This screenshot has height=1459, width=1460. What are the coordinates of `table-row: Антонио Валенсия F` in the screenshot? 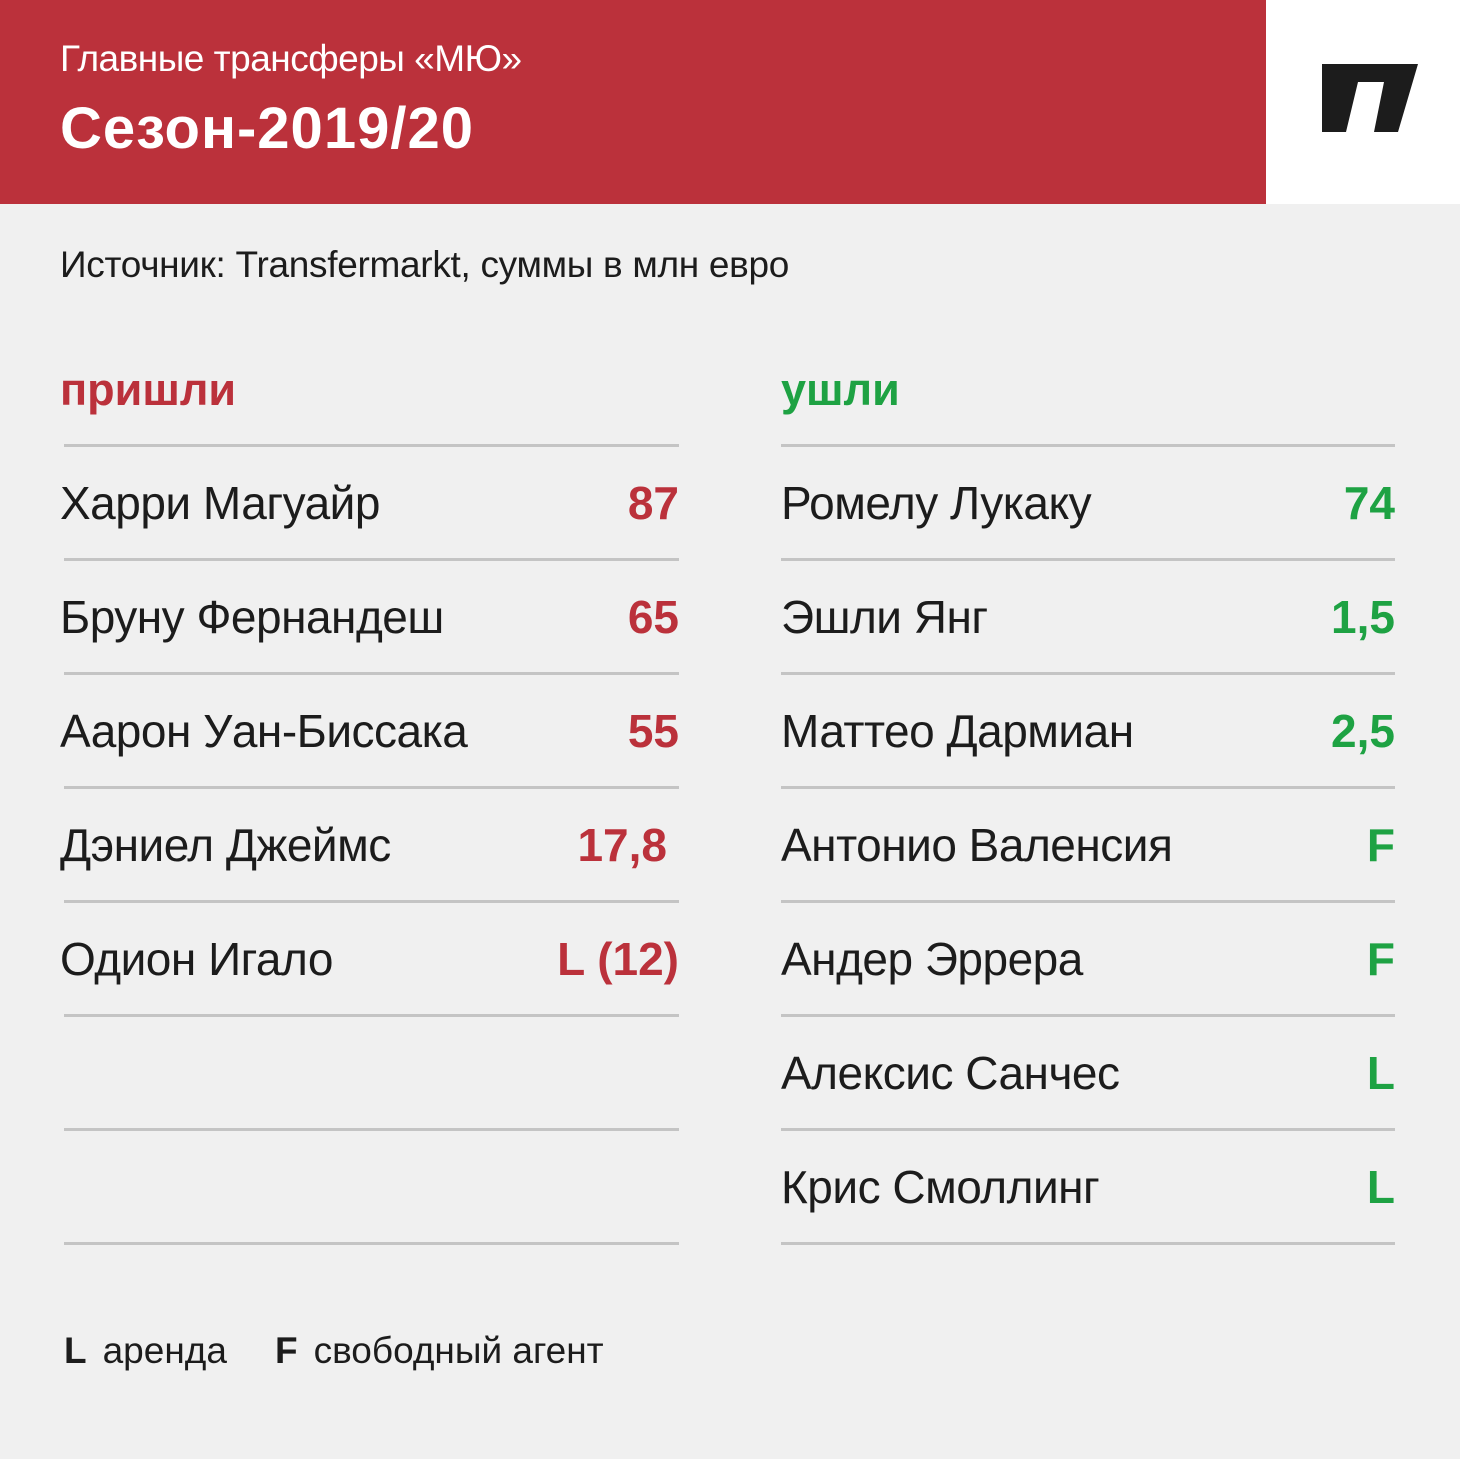 It's located at (1088, 844).